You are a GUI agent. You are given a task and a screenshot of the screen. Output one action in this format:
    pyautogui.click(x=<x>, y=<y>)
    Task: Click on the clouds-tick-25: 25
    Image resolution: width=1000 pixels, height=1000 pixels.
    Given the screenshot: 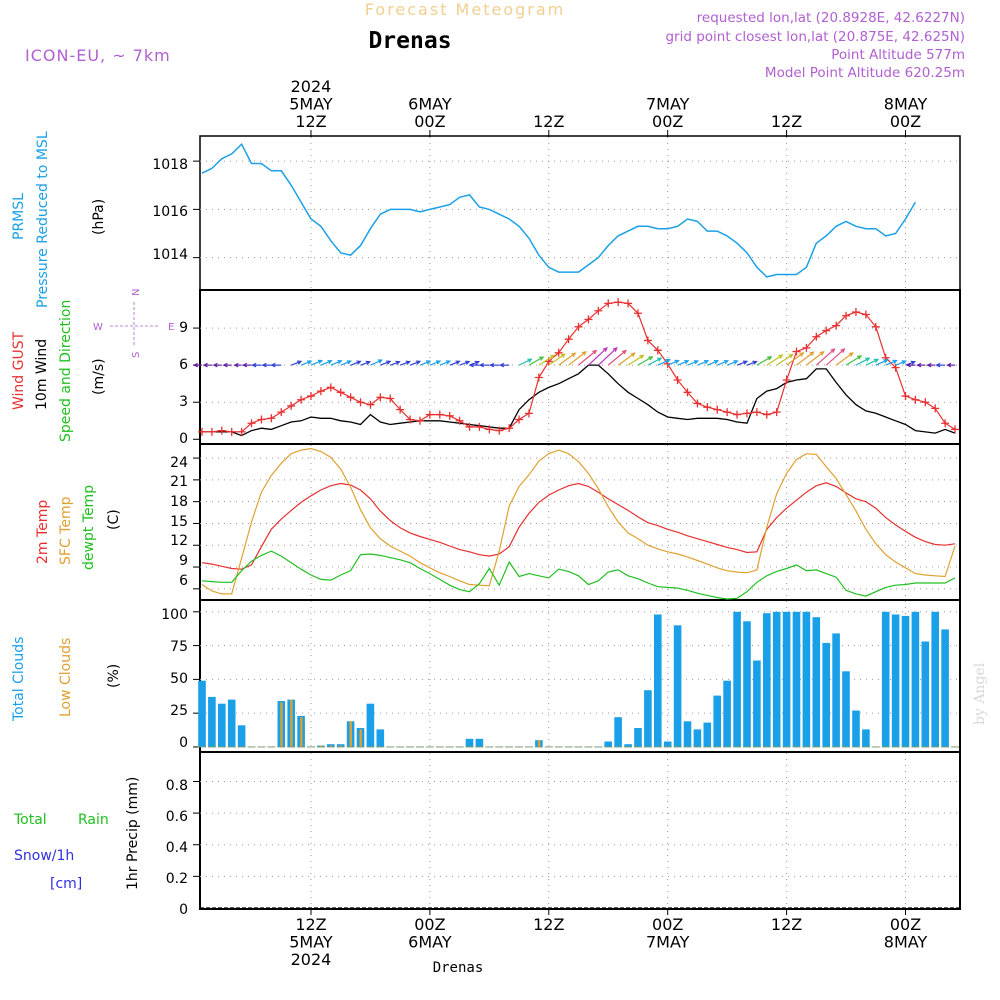 What is the action you would take?
    pyautogui.click(x=179, y=711)
    